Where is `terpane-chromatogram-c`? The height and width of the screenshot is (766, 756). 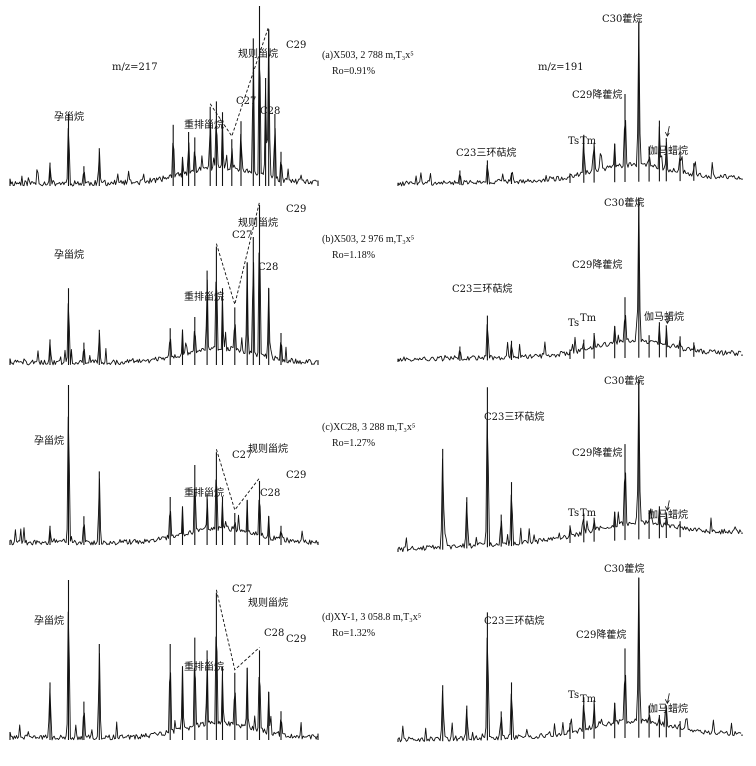
terpane-chromatogram-c is located at coordinates (570, 465).